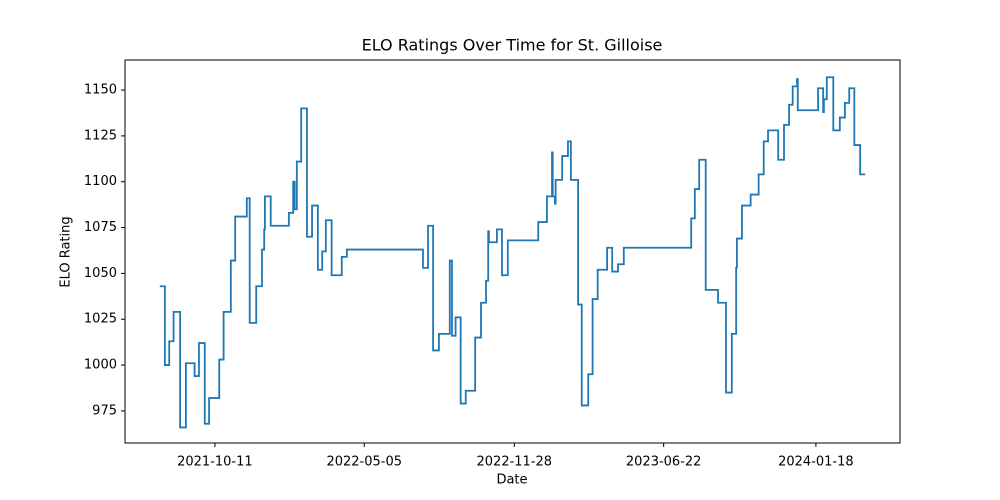 This screenshot has height=500, width=1000. Describe the element at coordinates (100, 319) in the screenshot. I see `y-tick-label: 1025` at that location.